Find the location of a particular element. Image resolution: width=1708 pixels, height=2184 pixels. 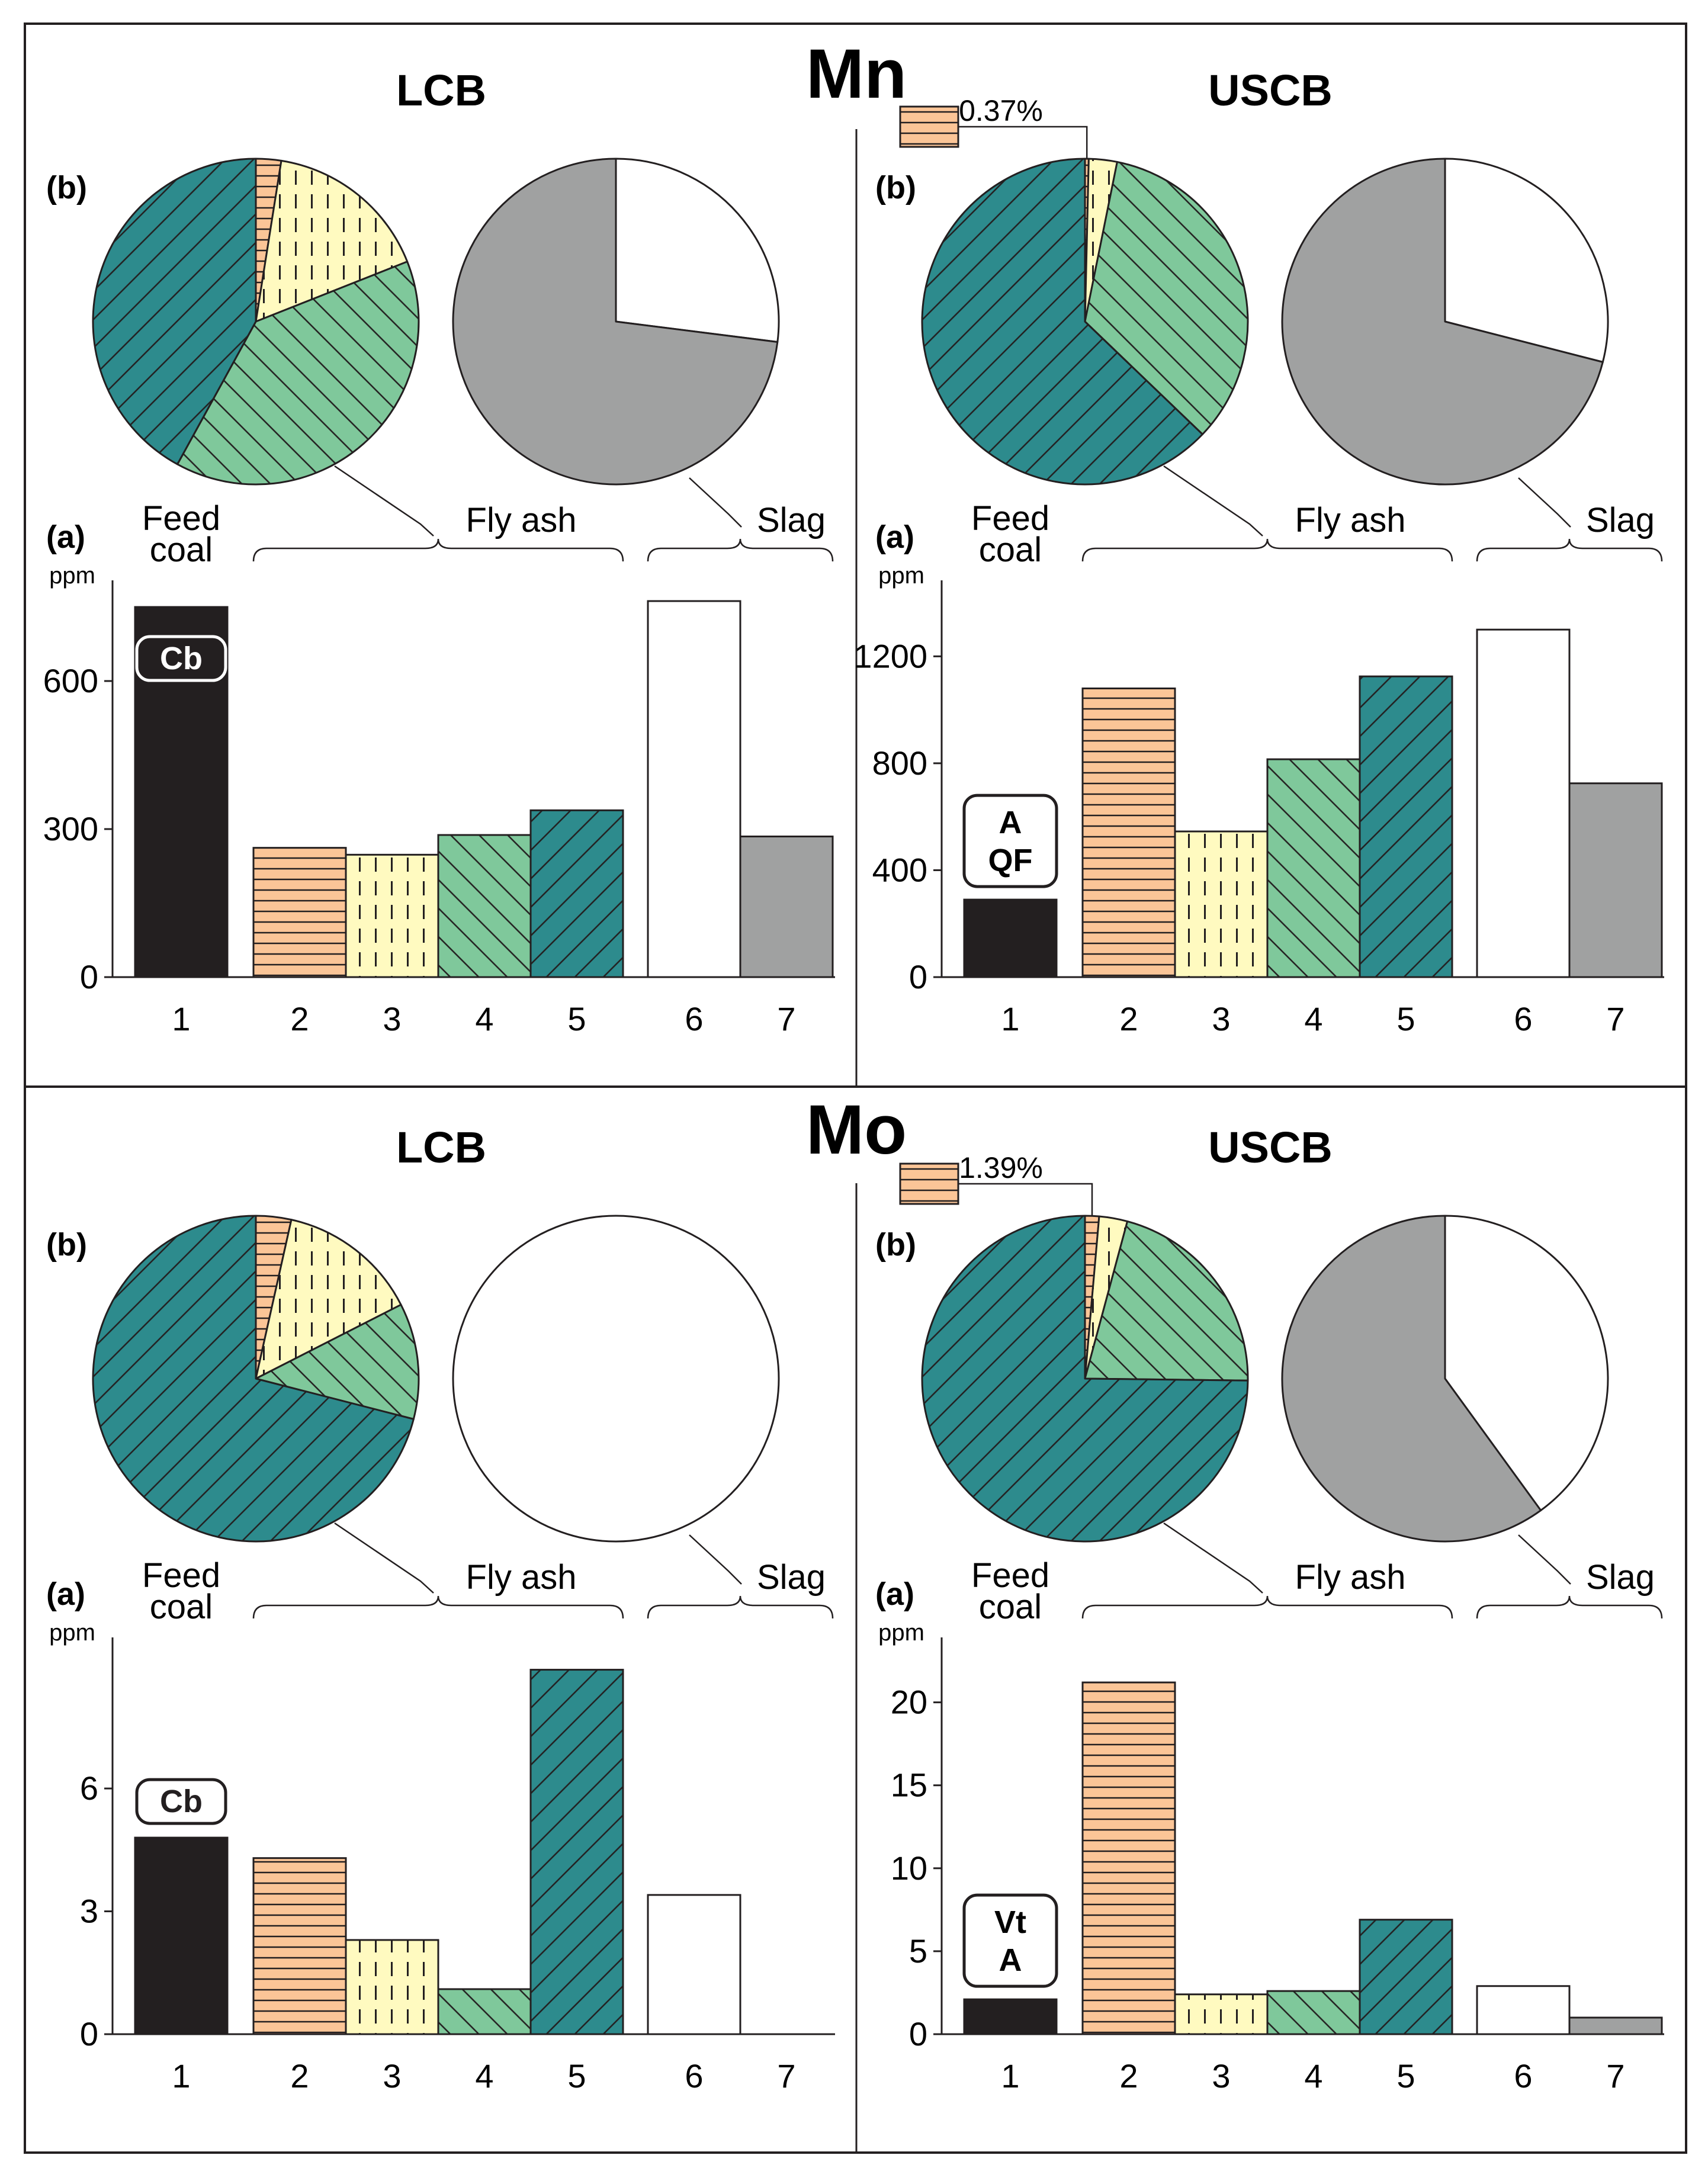

y-tick-label: 800 is located at coordinates (899, 763).